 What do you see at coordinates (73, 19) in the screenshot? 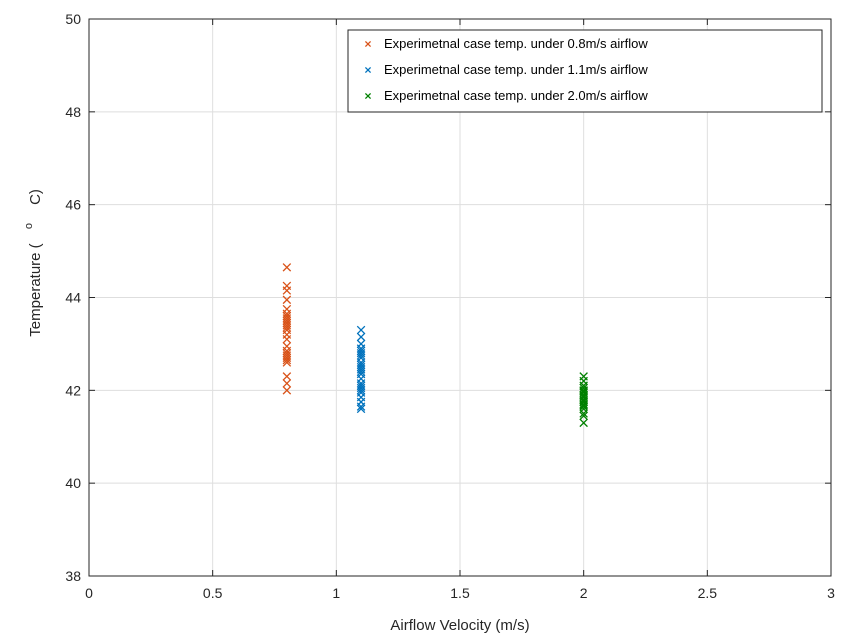
I see `y-tick-label: 50` at bounding box center [73, 19].